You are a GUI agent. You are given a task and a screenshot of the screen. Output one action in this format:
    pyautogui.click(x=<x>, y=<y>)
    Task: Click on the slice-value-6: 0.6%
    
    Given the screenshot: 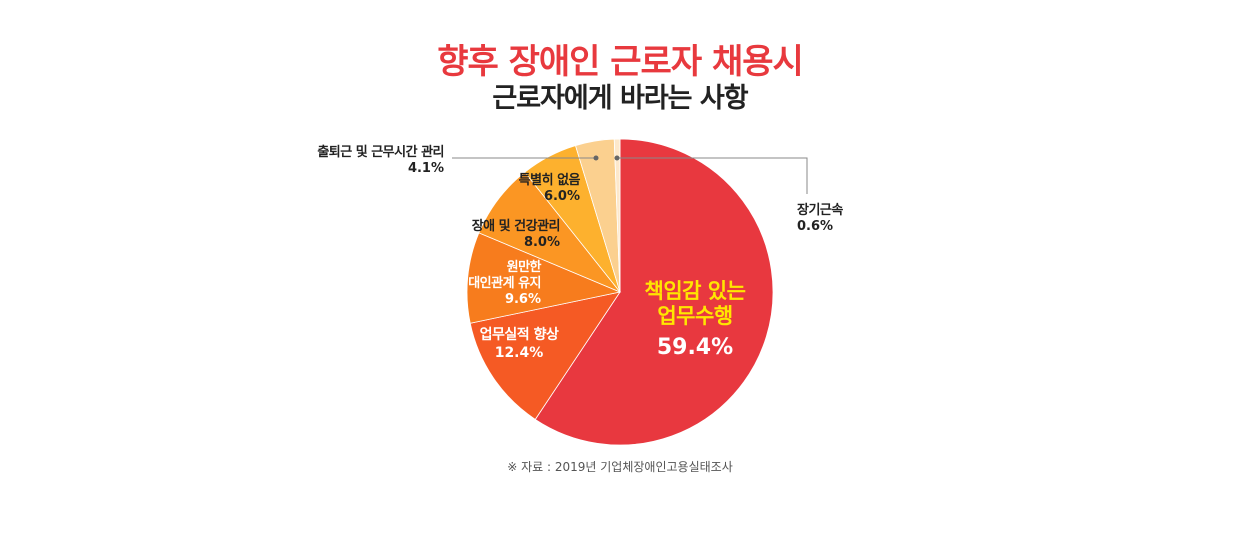 What is the action you would take?
    pyautogui.click(x=815, y=226)
    